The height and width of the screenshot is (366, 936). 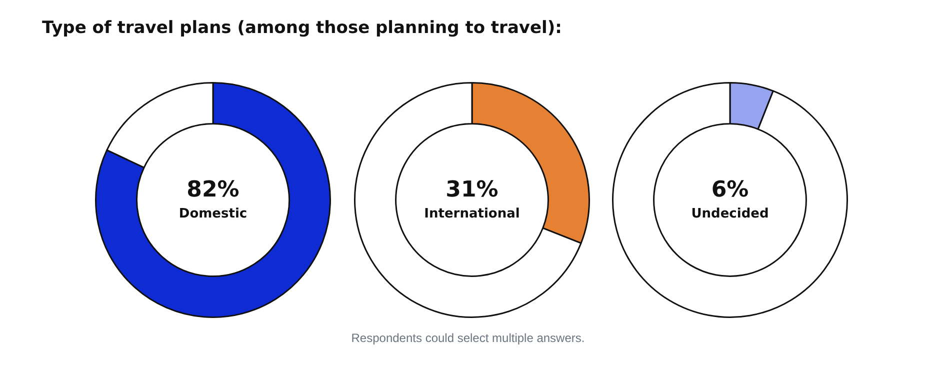 What do you see at coordinates (213, 214) in the screenshot?
I see `slice-label: Domestic` at bounding box center [213, 214].